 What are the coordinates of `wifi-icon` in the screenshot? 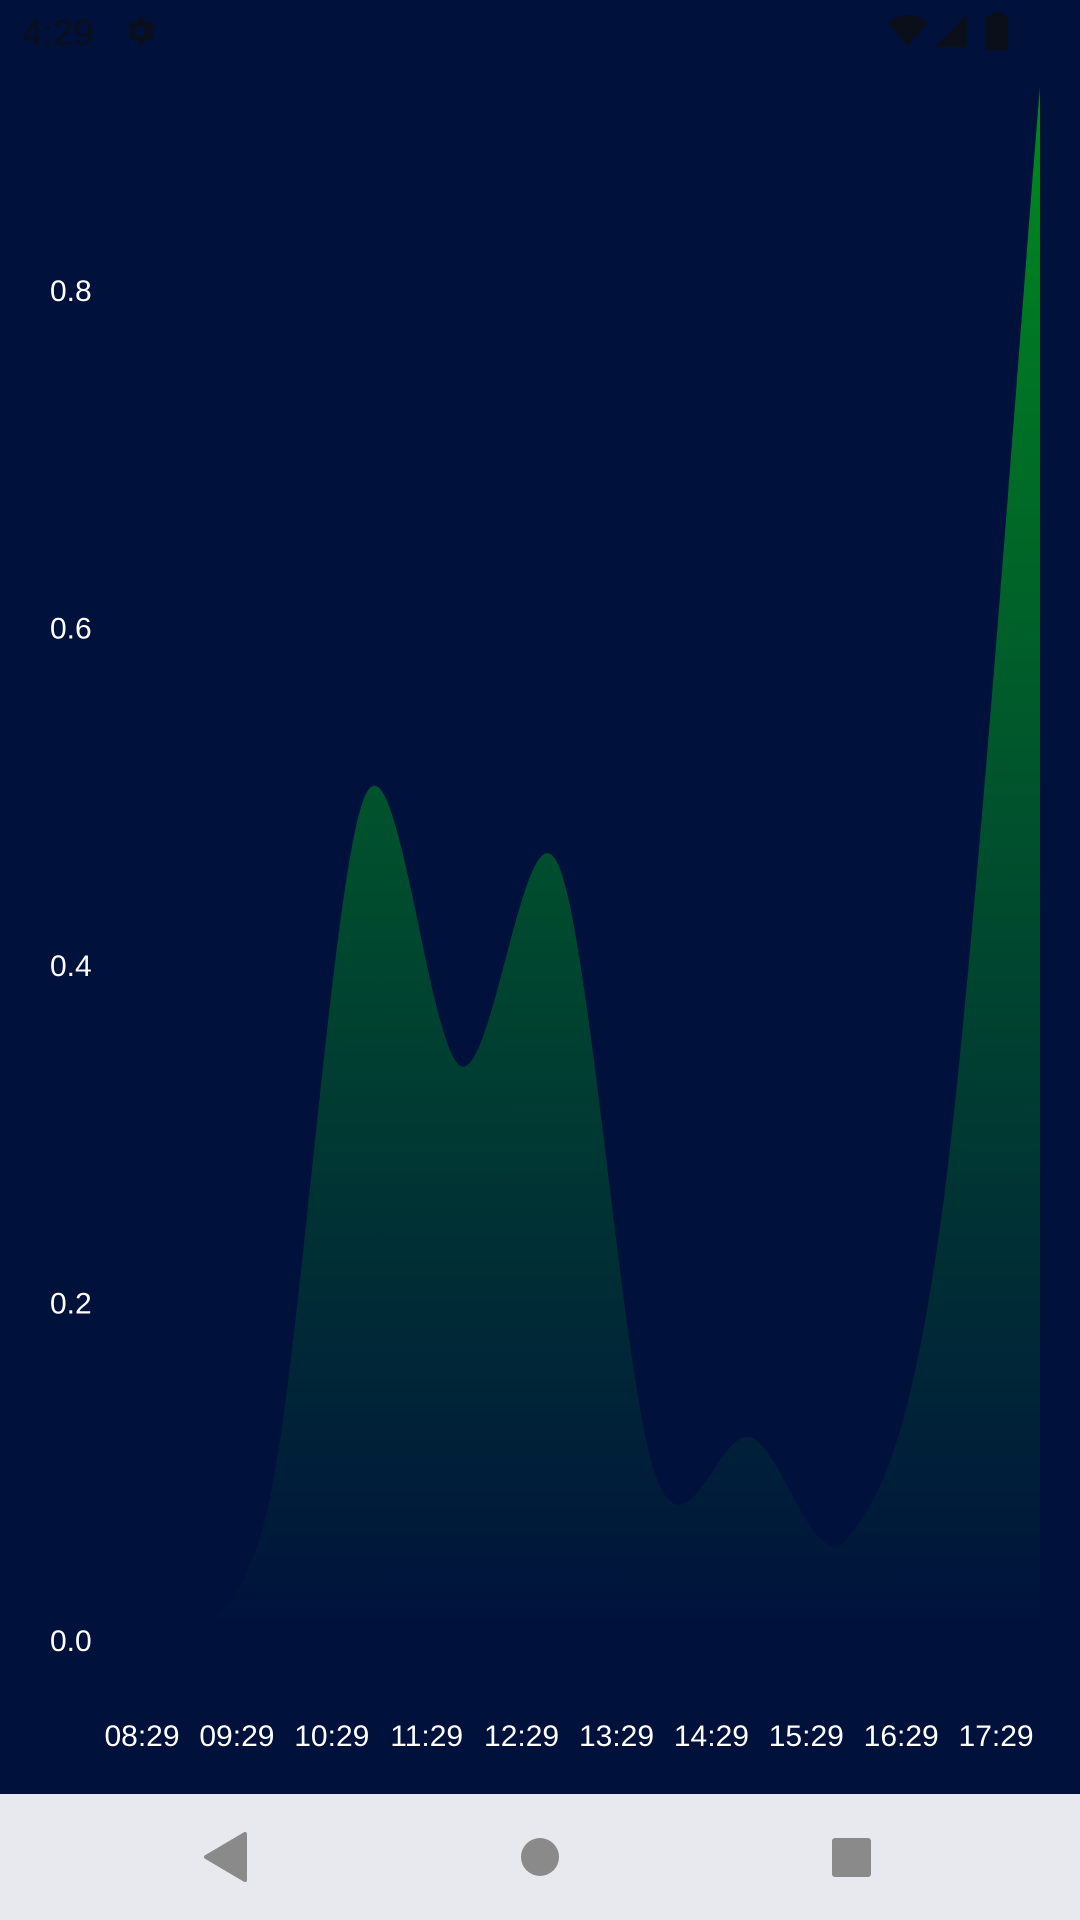 It's located at (908, 30).